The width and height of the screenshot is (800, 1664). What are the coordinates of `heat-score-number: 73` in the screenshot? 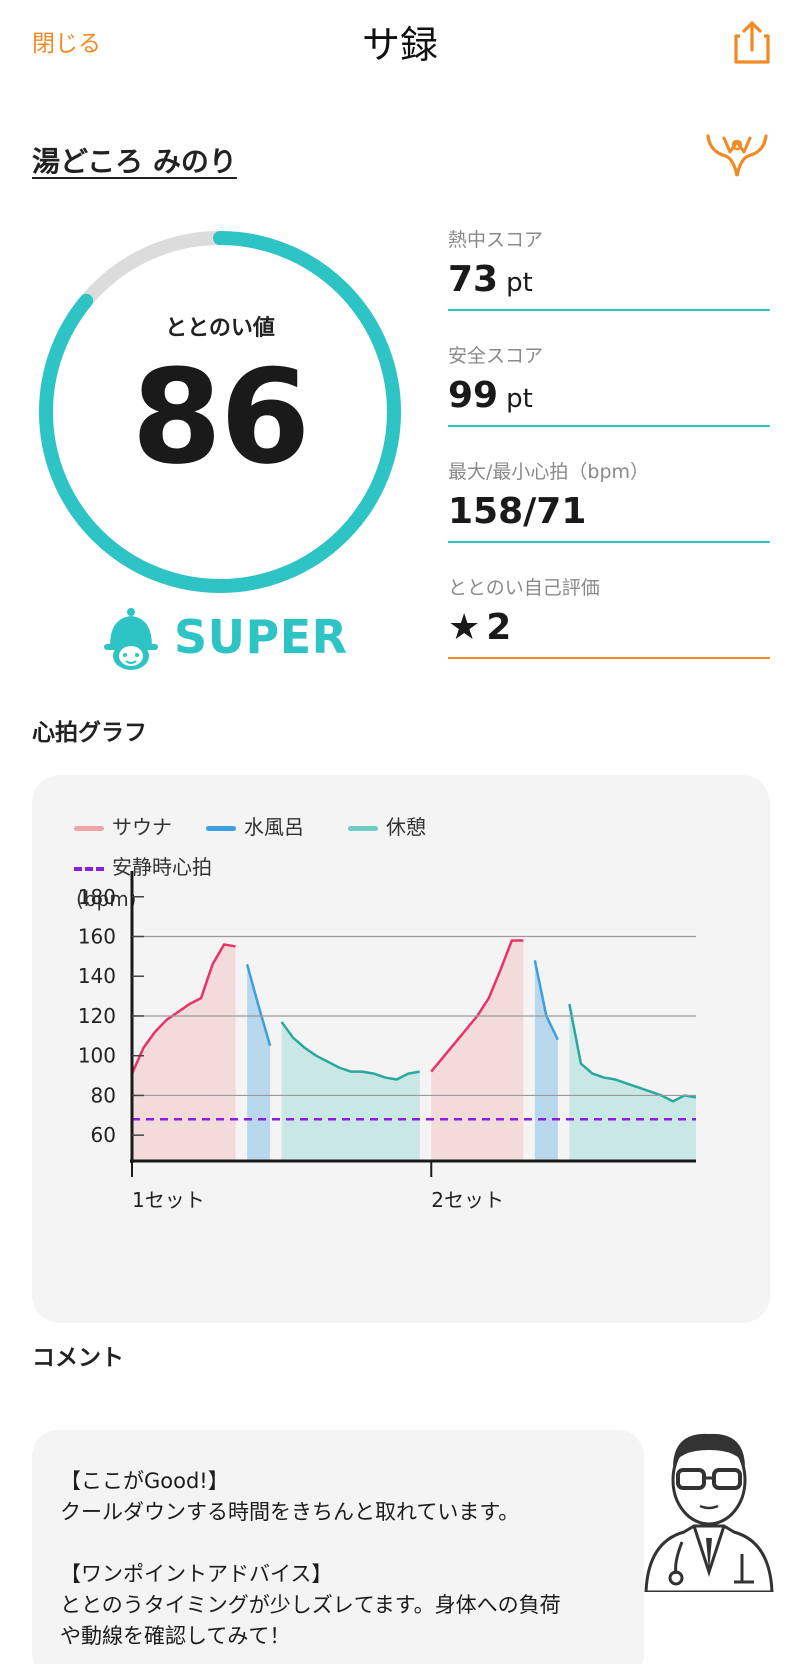 It's located at (473, 279).